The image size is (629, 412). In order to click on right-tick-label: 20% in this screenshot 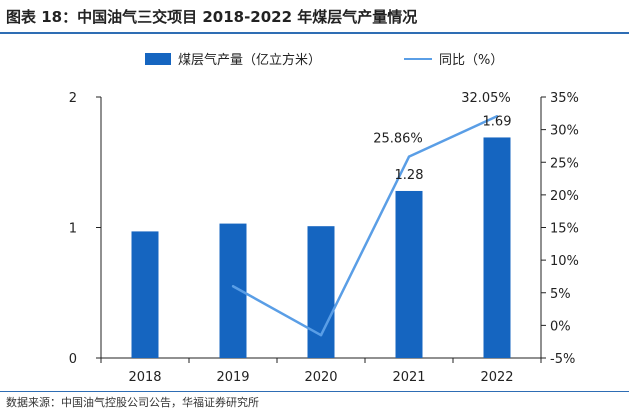, I will do `click(564, 196)`.